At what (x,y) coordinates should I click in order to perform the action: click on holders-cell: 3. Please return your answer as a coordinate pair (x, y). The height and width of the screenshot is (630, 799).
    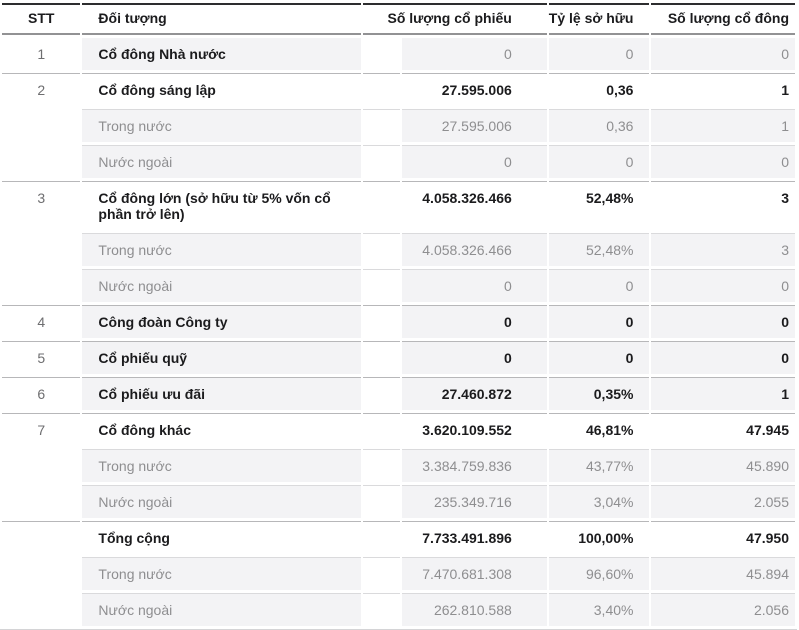
    Looking at the image, I should click on (723, 249).